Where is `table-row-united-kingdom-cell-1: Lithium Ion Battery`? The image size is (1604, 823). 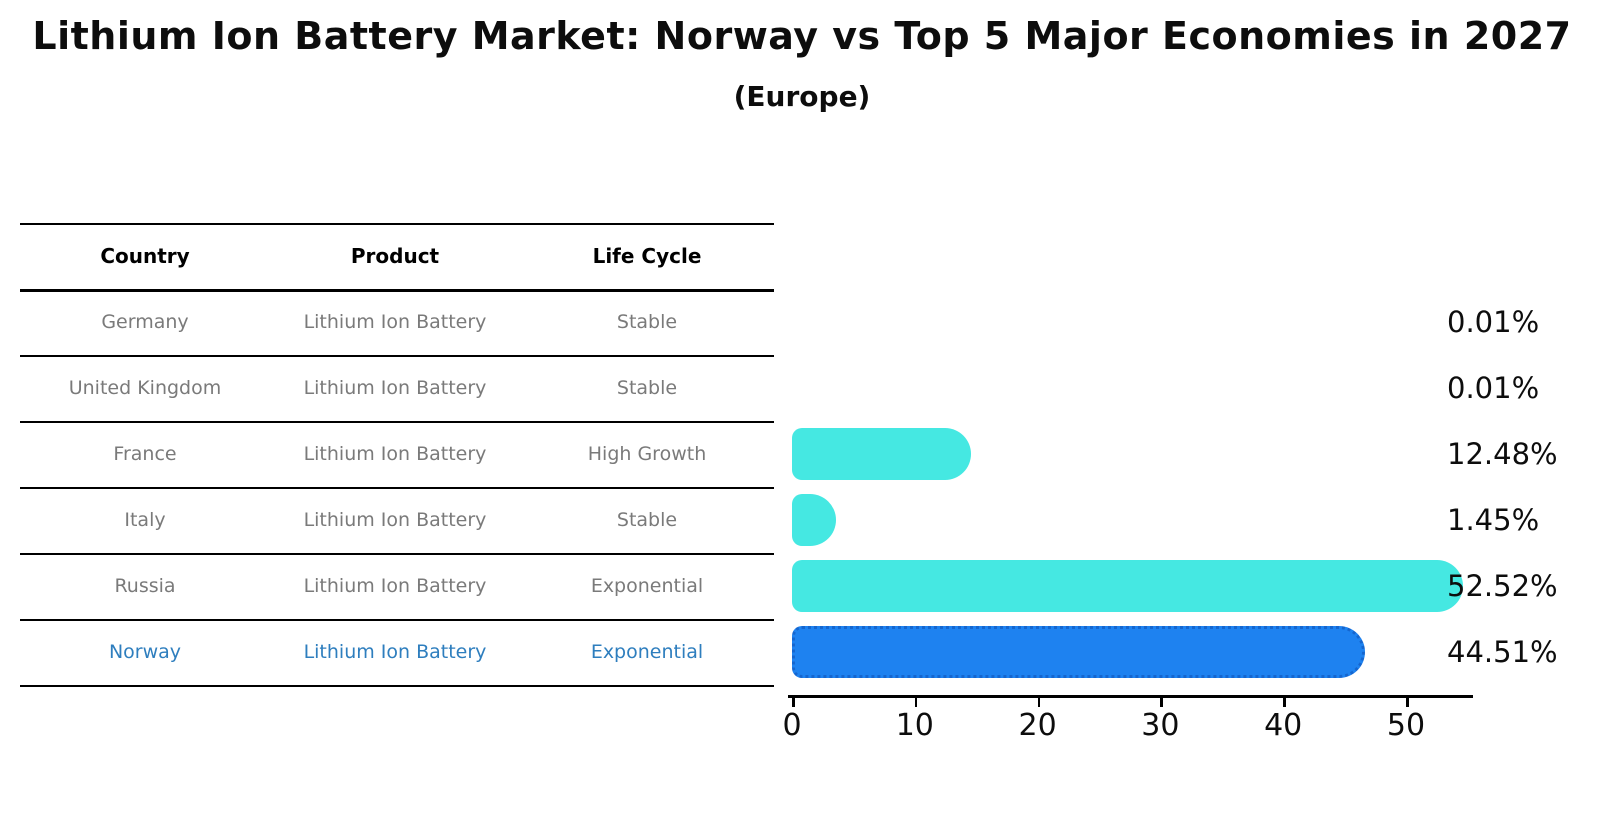 table-row-united-kingdom-cell-1: Lithium Ion Battery is located at coordinates (395, 388).